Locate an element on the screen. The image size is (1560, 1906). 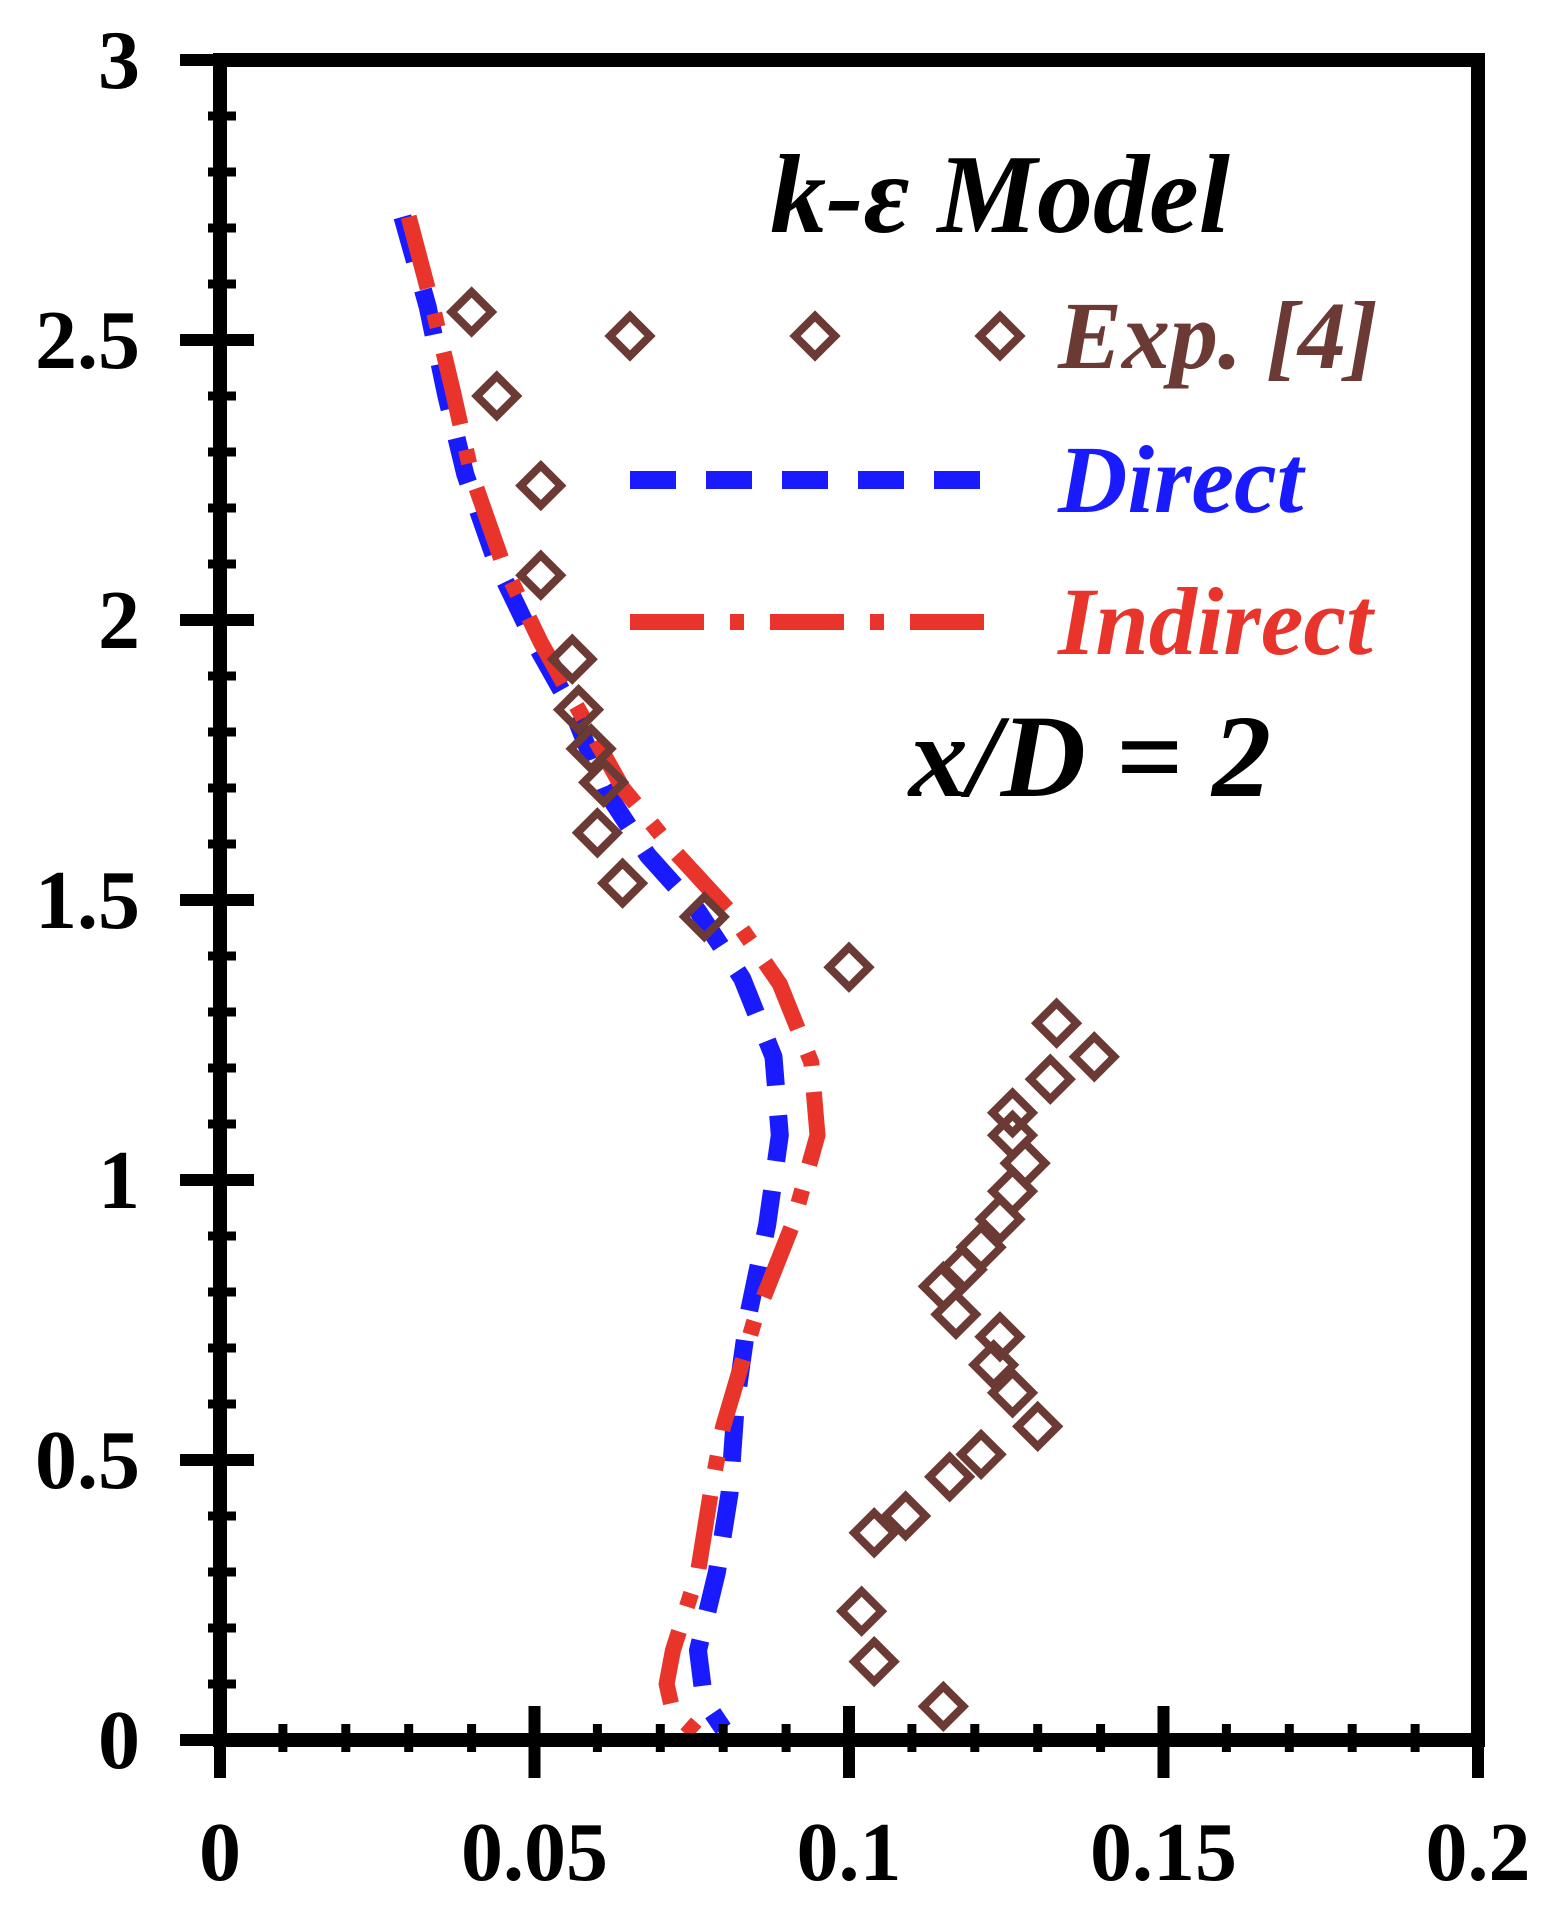
y-tick-label: 0.5 is located at coordinates (87, 1460).